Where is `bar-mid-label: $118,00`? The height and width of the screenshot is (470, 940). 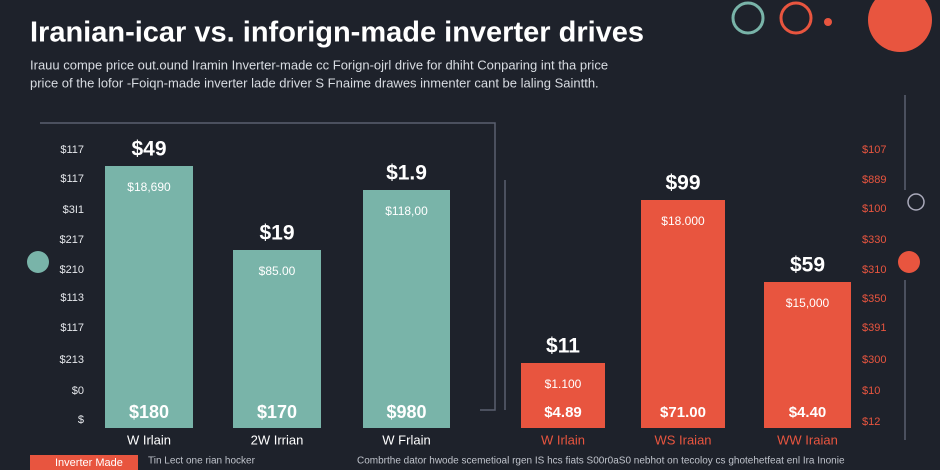 bar-mid-label: $118,00 is located at coordinates (406, 211).